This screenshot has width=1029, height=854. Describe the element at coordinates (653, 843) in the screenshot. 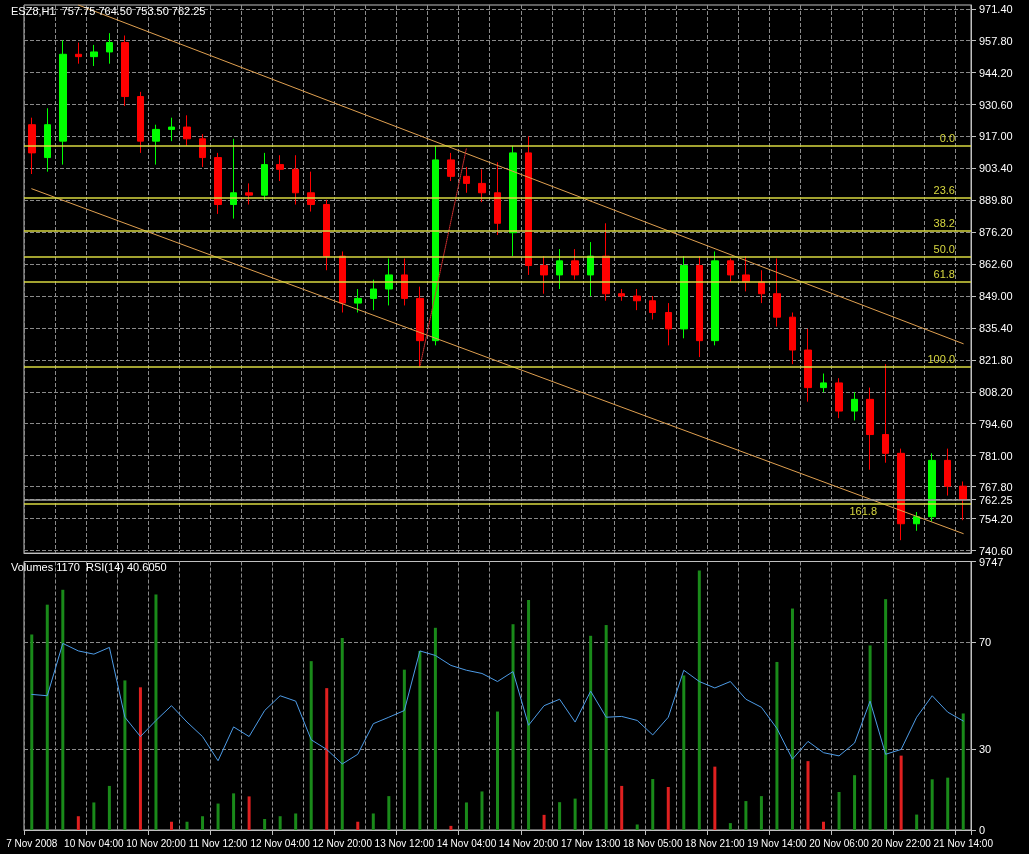

I see `x-tick-label: 18 Nov 05:00` at that location.